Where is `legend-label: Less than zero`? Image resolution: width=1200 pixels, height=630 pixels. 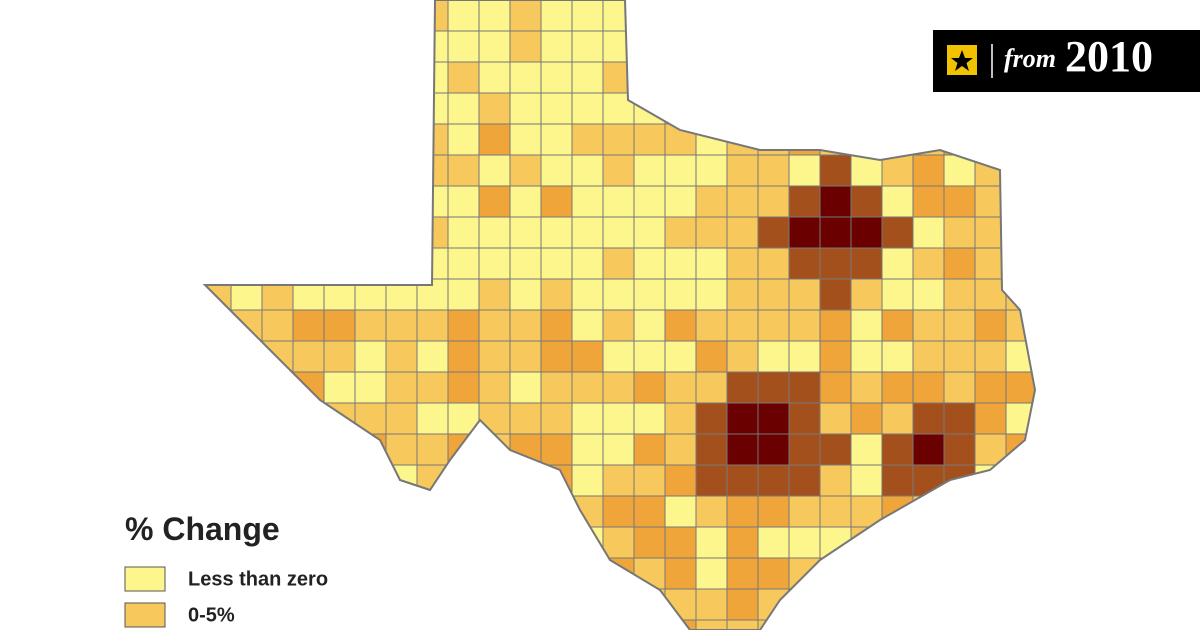 legend-label: Less than zero is located at coordinates (258, 579).